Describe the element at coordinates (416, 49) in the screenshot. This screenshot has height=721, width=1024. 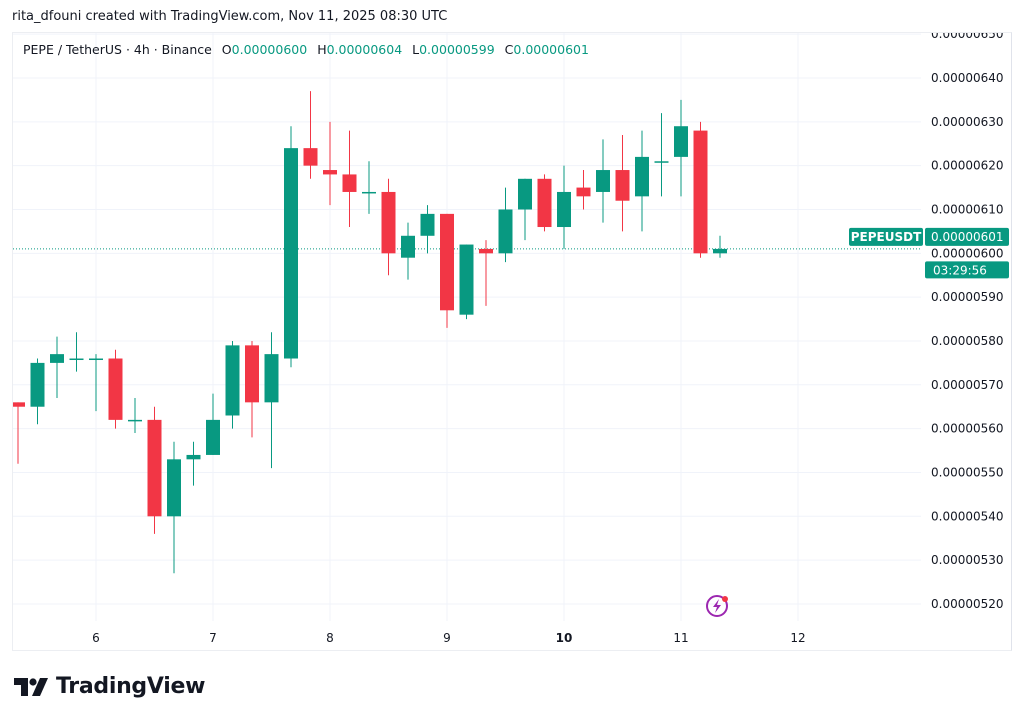
I see `low-label: L` at that location.